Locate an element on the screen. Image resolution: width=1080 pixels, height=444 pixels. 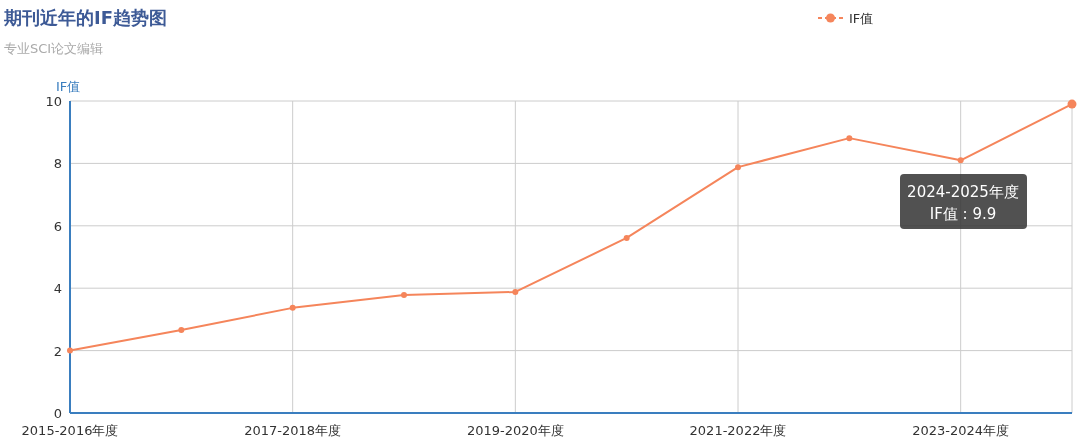
legend-label: IF值 is located at coordinates (861, 18).